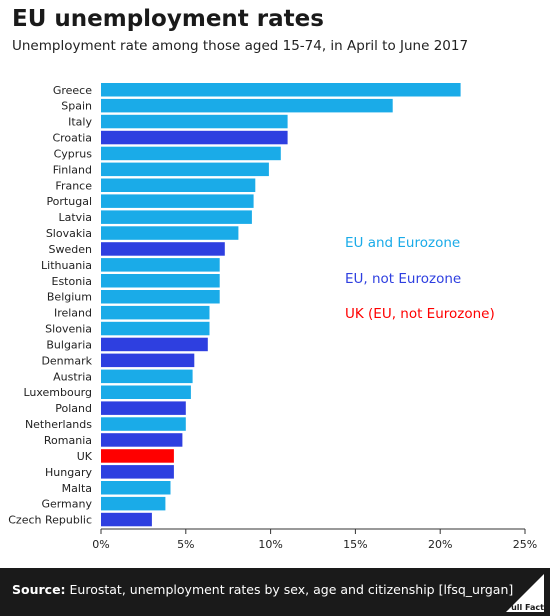 Image resolution: width=550 pixels, height=616 pixels. I want to click on bar-germany, so click(133, 503).